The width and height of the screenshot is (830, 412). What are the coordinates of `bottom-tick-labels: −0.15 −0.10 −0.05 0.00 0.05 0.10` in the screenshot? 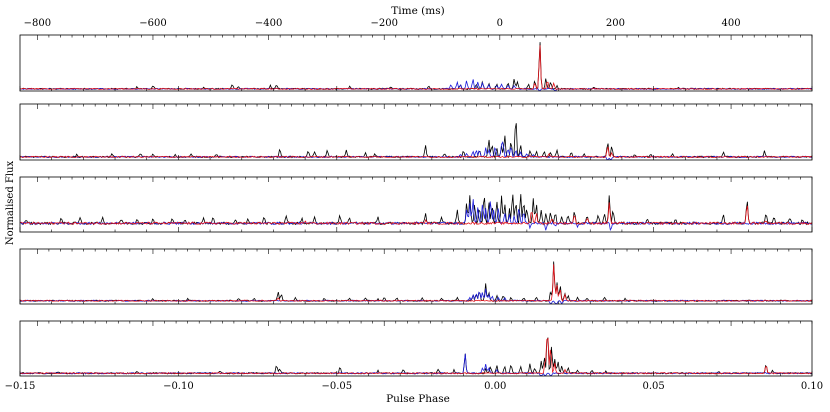 It's located at (414, 386).